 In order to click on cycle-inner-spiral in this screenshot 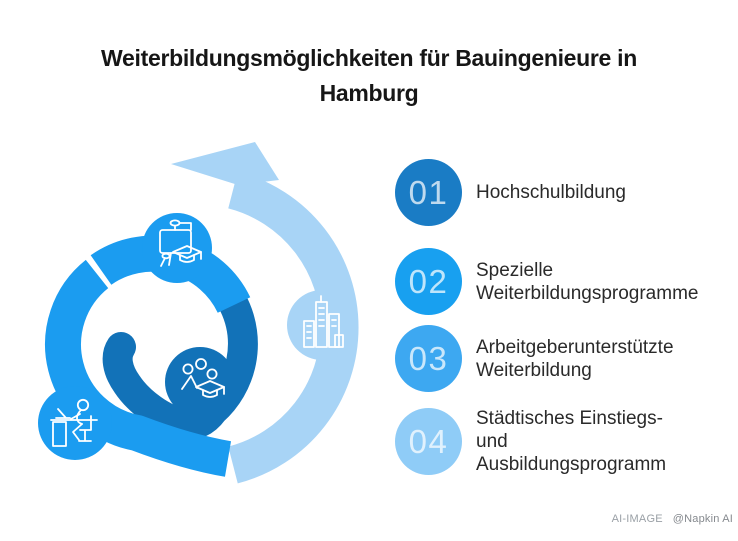, I will do `click(180, 365)`.